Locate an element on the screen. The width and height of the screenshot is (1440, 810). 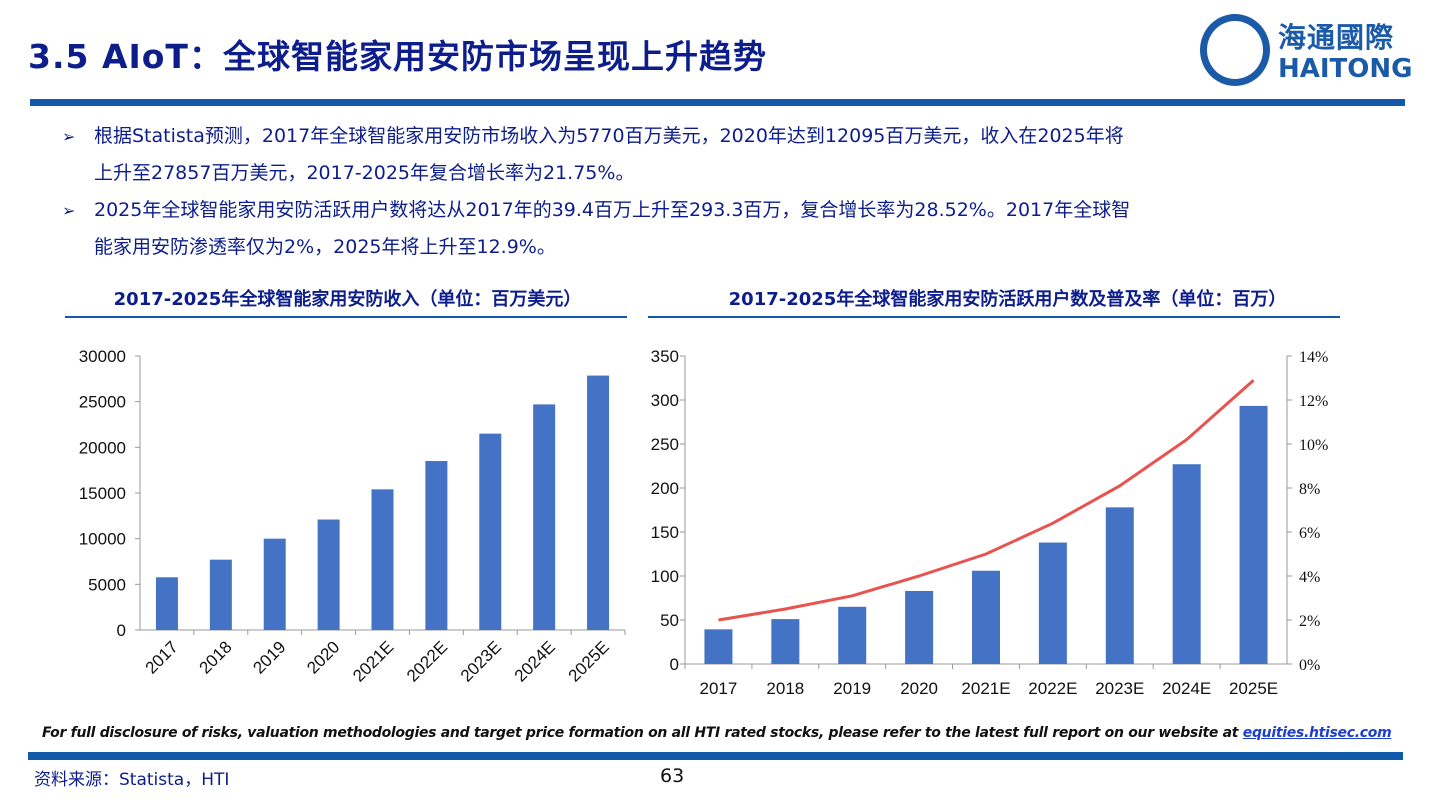
y2-tick-label: 0% is located at coordinates (1309, 665).